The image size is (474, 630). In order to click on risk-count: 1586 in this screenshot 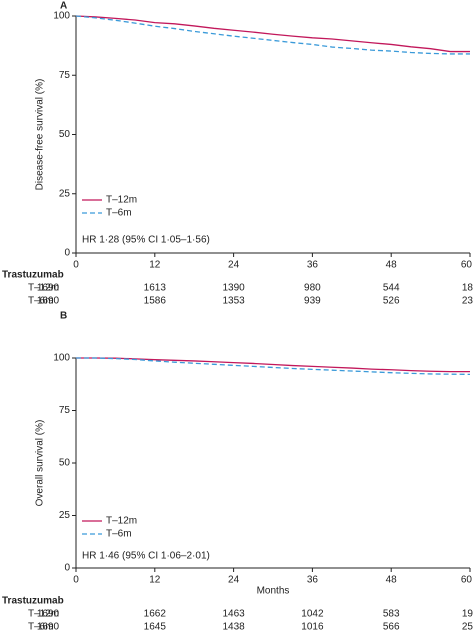, I will do `click(155, 301)`.